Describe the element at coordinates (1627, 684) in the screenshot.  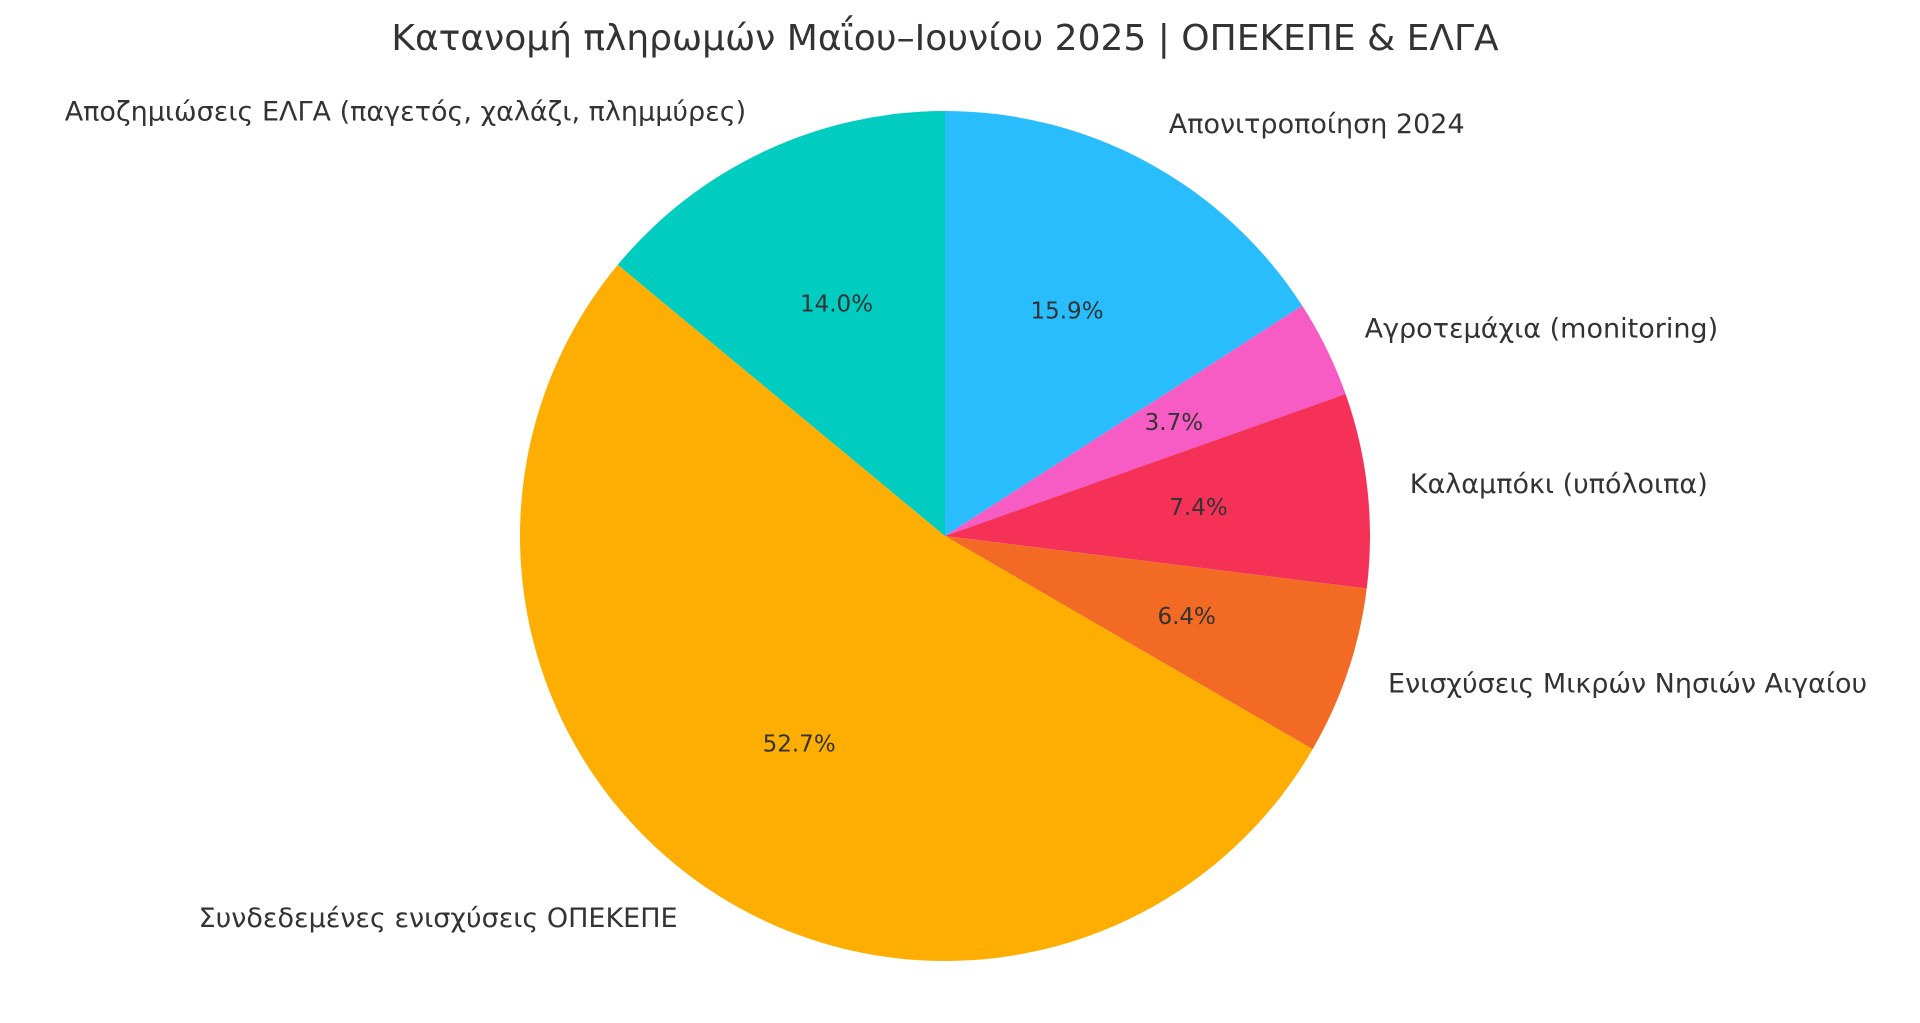
I see `slice-label: Ενισχύσεις Μικρών Νησιών Αιγαίου` at that location.